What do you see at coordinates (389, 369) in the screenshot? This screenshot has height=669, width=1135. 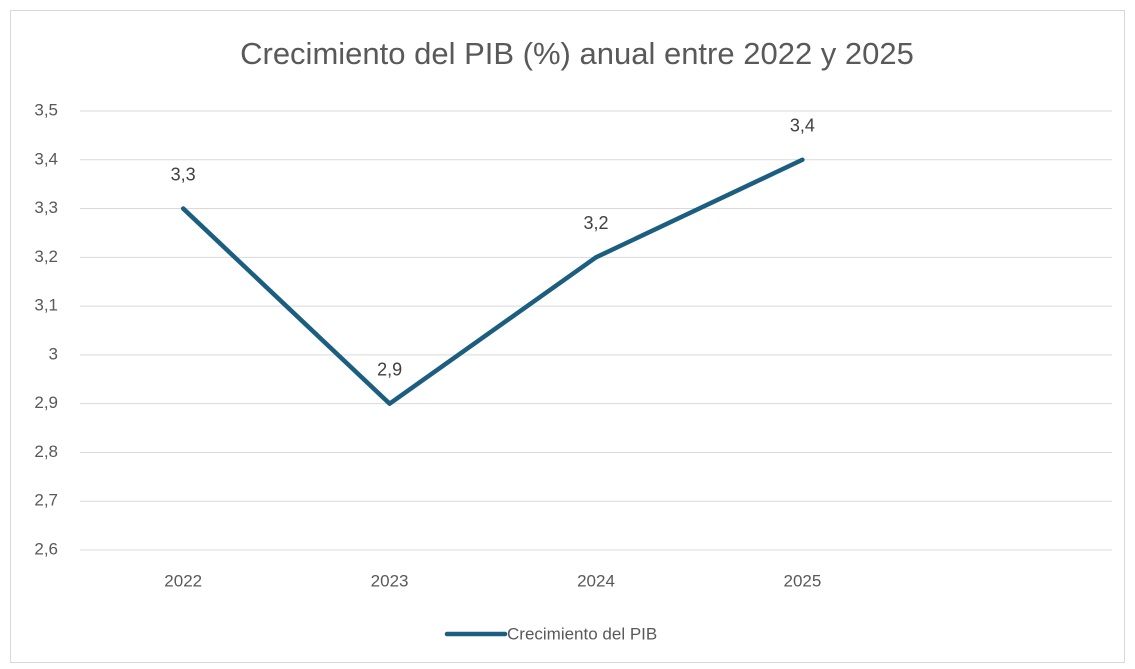 I see `data-label: 2,9` at bounding box center [389, 369].